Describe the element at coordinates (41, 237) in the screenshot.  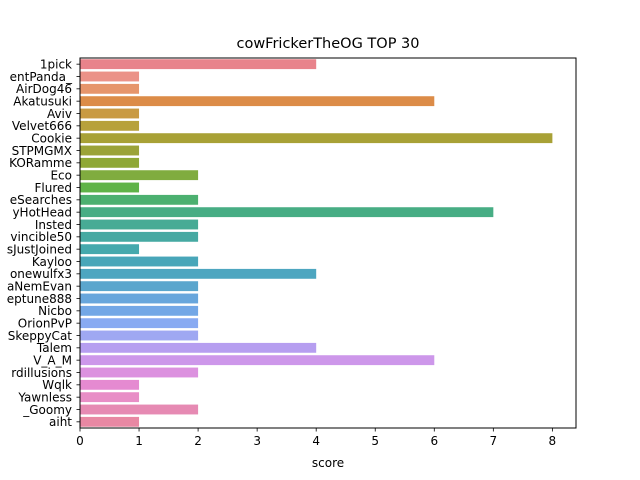
I see `y-tick-label: vincible50` at that location.